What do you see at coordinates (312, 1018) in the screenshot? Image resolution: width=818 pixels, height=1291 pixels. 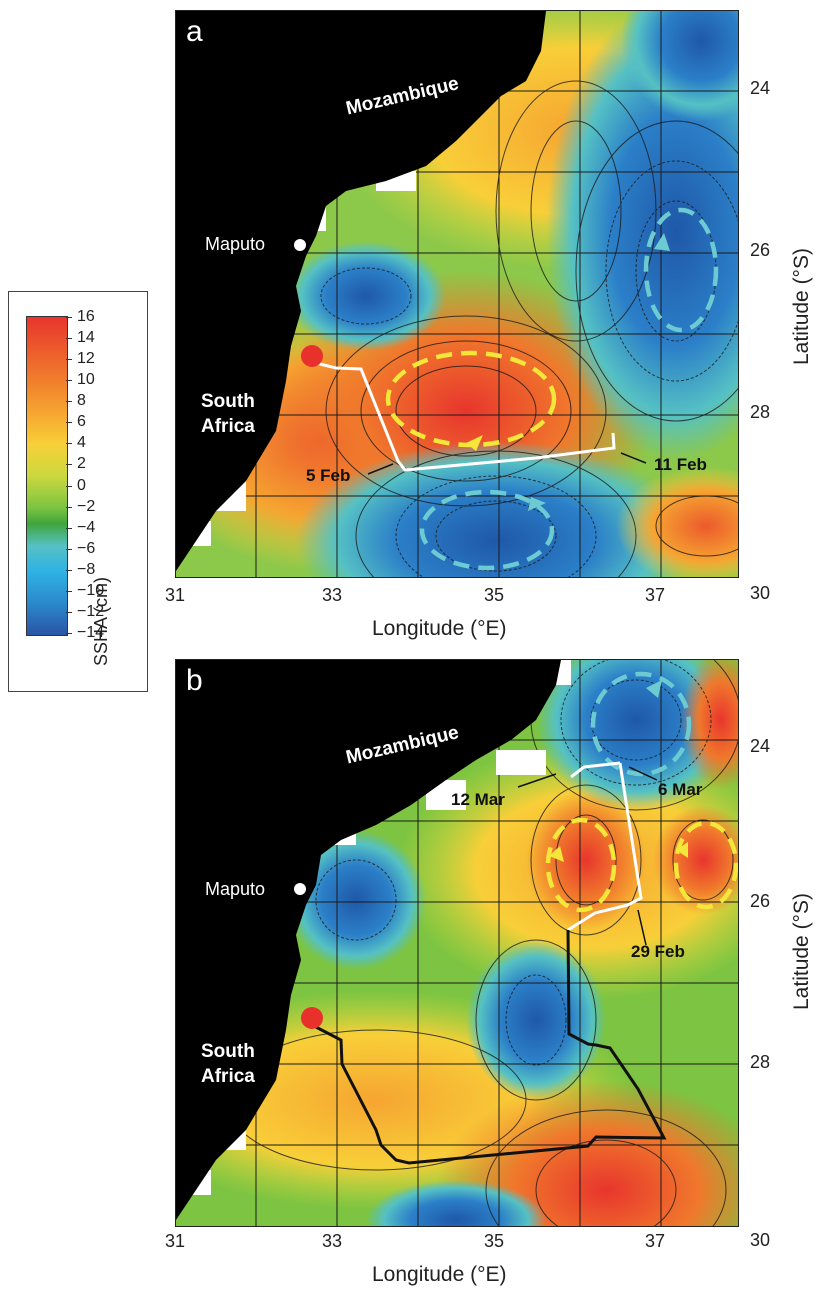 I see `release-point-b` at bounding box center [312, 1018].